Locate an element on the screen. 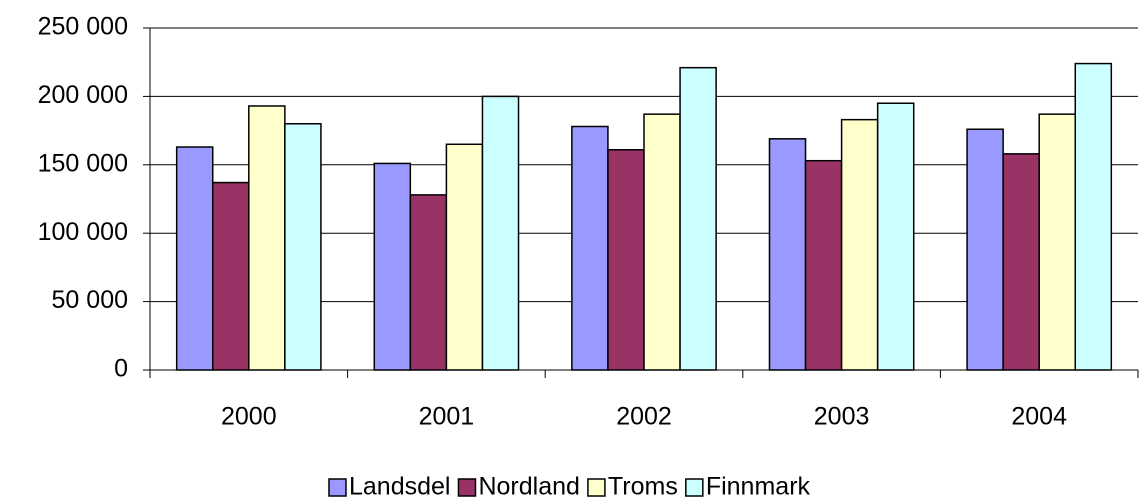 The image size is (1139, 498). legend-label: Nordland is located at coordinates (528, 485).